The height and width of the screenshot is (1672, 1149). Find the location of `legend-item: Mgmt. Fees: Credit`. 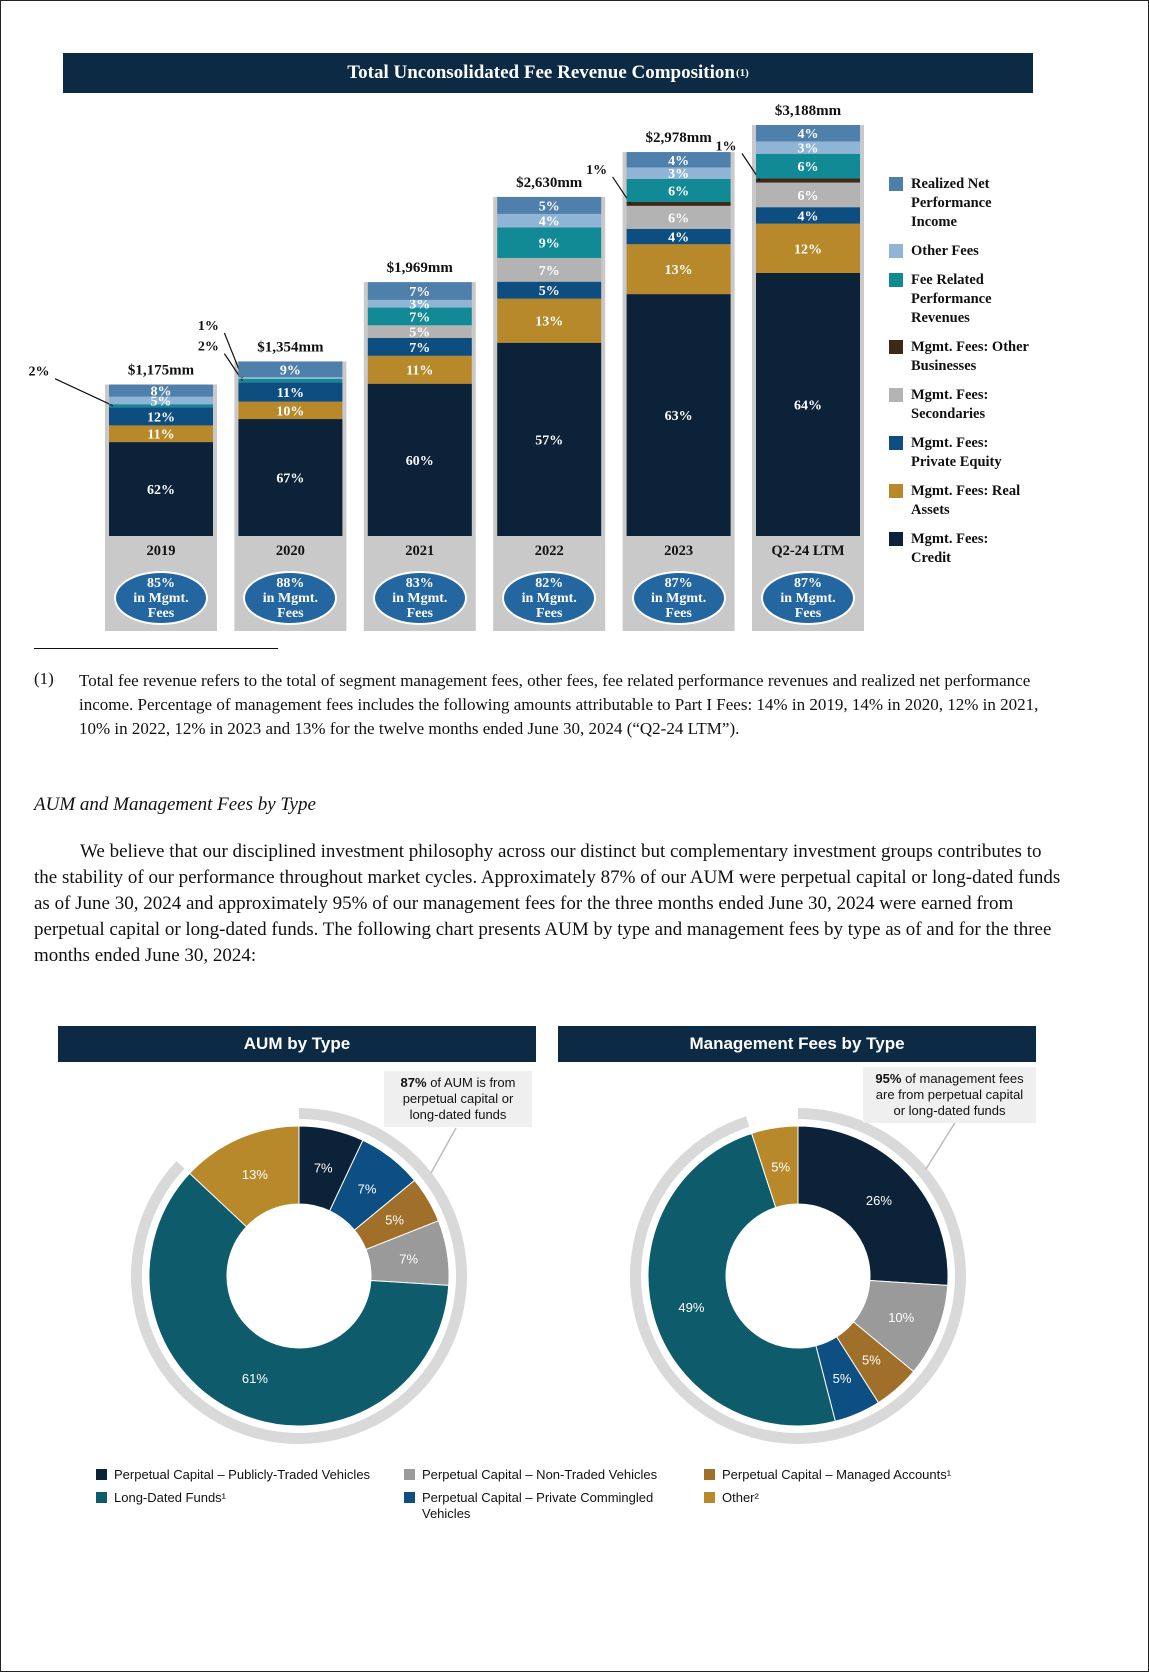

legend-item: Mgmt. Fees: Credit is located at coordinates (964, 549).